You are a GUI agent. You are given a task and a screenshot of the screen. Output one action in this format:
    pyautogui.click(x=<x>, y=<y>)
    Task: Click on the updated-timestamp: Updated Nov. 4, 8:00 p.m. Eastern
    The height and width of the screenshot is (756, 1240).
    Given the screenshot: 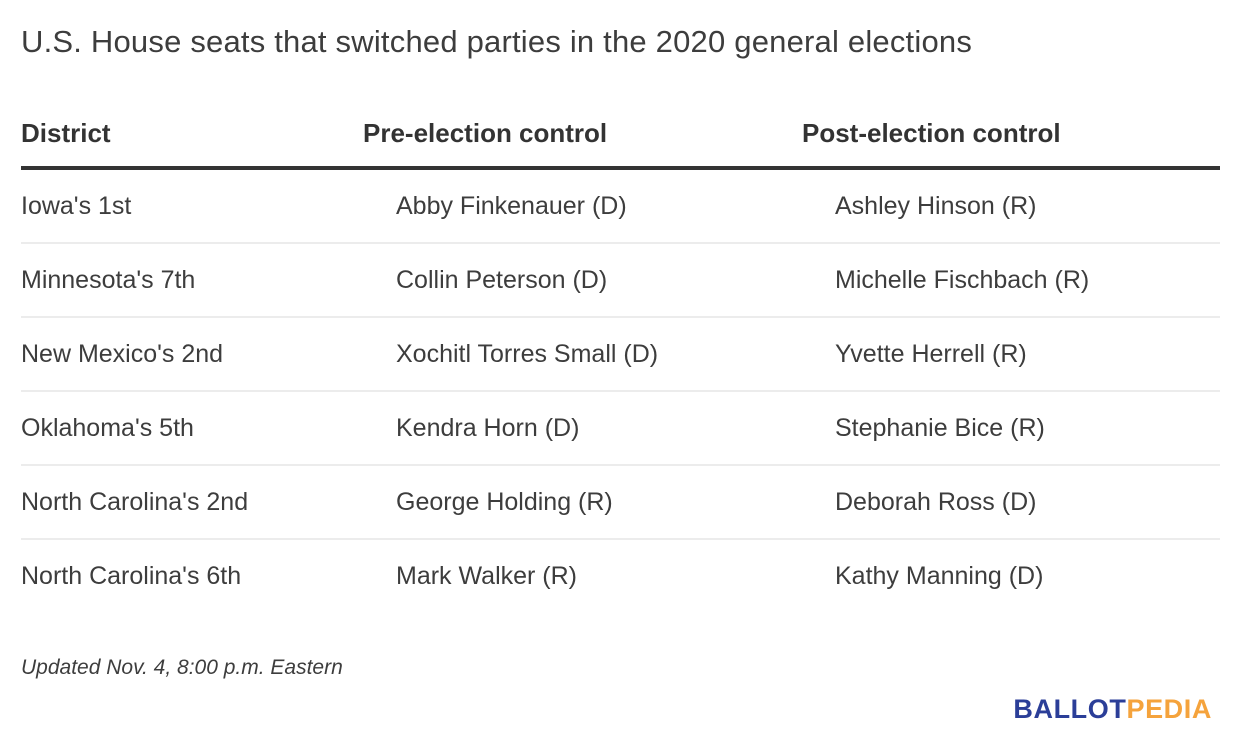 What is the action you would take?
    pyautogui.click(x=182, y=667)
    